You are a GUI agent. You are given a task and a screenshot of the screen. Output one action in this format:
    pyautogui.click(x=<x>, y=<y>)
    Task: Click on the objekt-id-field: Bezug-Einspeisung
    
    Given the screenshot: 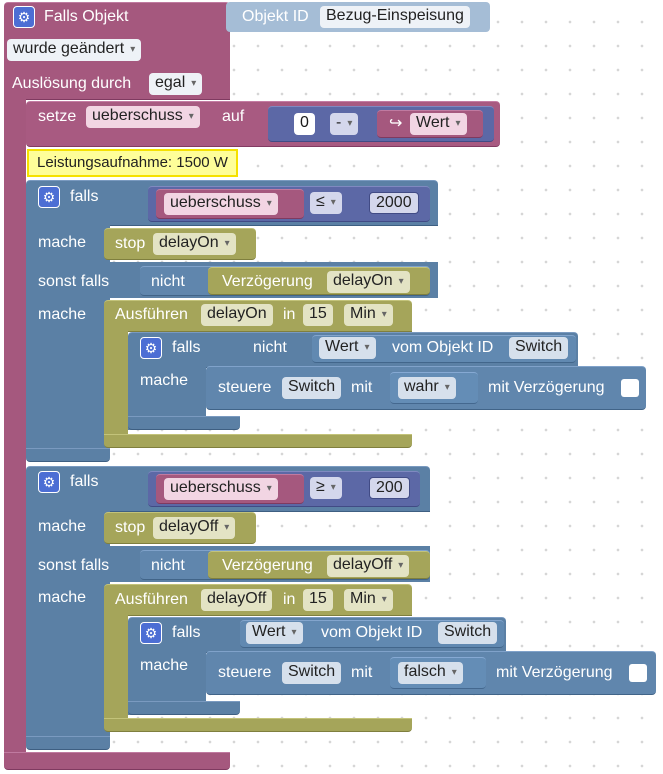 What is the action you would take?
    pyautogui.click(x=395, y=17)
    